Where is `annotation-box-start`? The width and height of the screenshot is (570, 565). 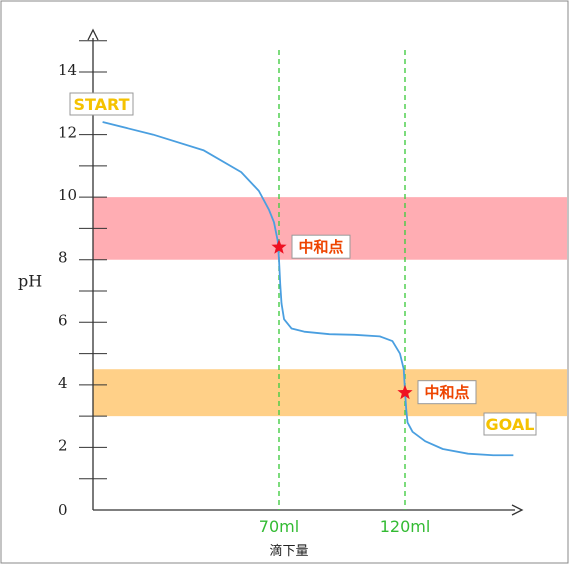 annotation-box-start is located at coordinates (101, 104).